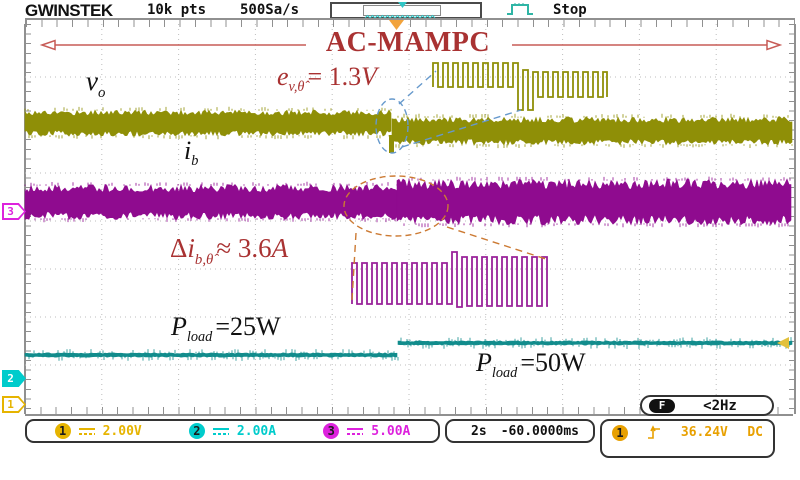 The height and width of the screenshot is (480, 800). I want to click on trigger-frequency-badge: F <2Hz, so click(707, 405).